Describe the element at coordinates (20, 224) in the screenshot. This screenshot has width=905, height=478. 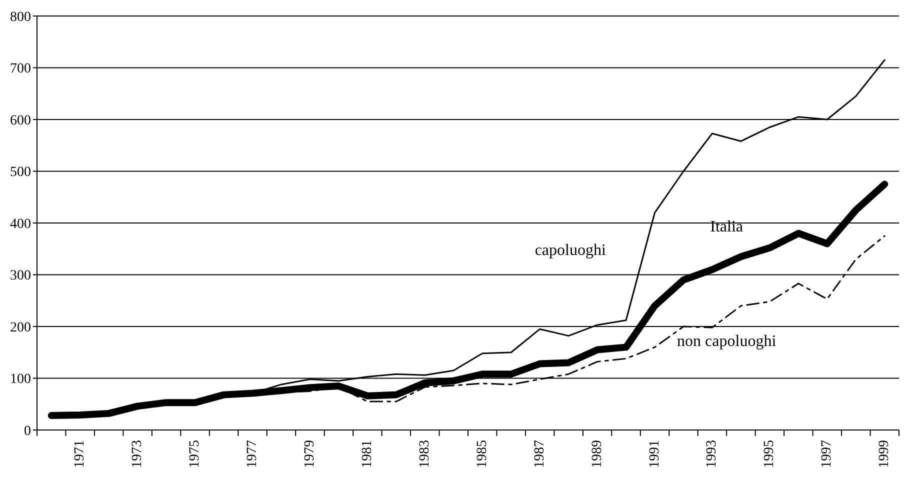
I see `y-tick-label: 400` at that location.